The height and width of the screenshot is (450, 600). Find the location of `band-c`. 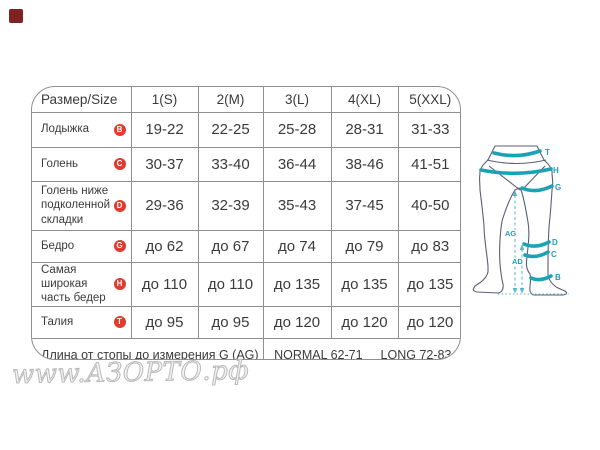

band-c is located at coordinates (536, 254).